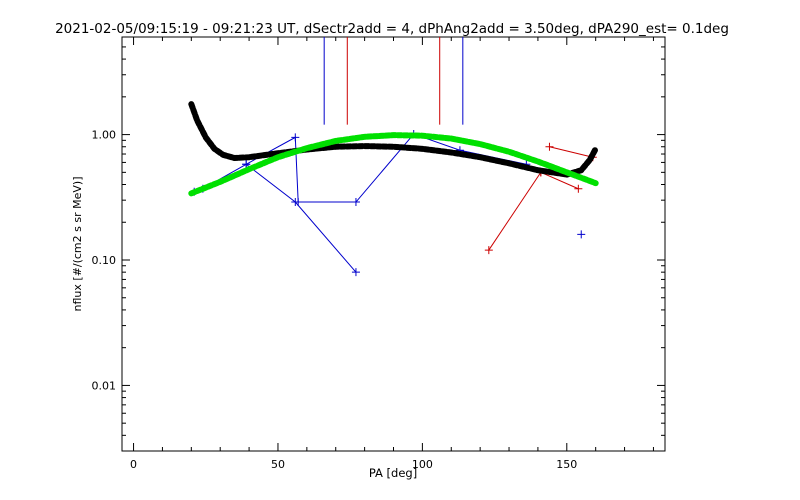 The width and height of the screenshot is (800, 500). Describe the element at coordinates (393, 473) in the screenshot. I see `x-axis-label: PA [deg]` at that location.